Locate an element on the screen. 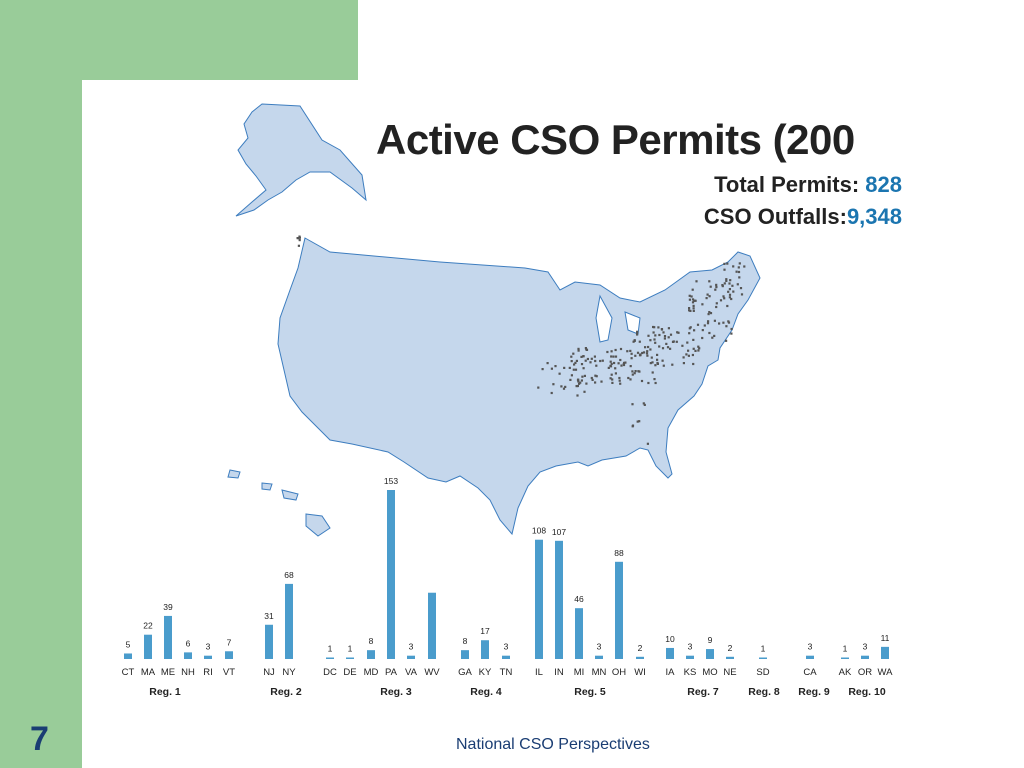 This screenshot has width=1024, height=768. data-label-ri: 3 is located at coordinates (208, 647).